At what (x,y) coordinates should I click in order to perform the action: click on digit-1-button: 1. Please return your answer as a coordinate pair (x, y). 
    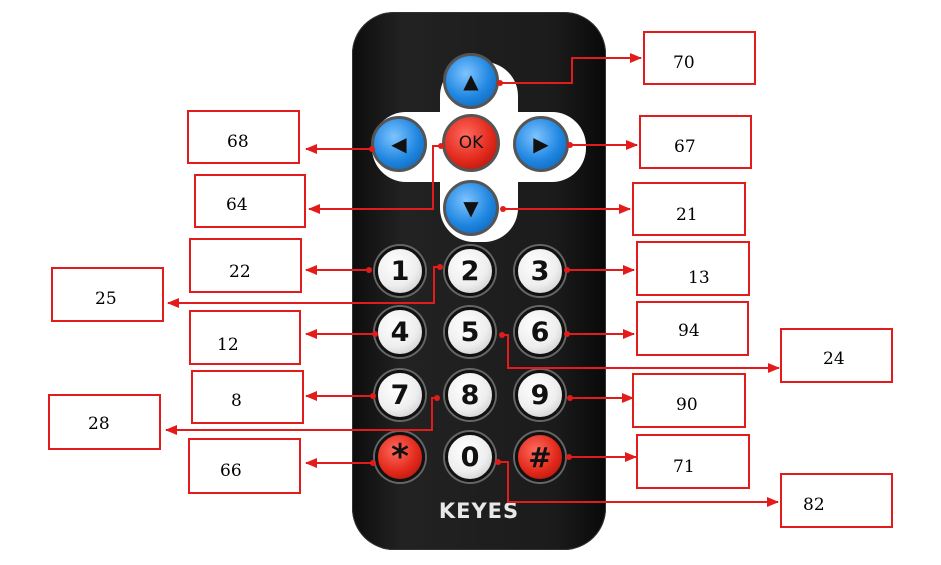
    Looking at the image, I should click on (400, 271).